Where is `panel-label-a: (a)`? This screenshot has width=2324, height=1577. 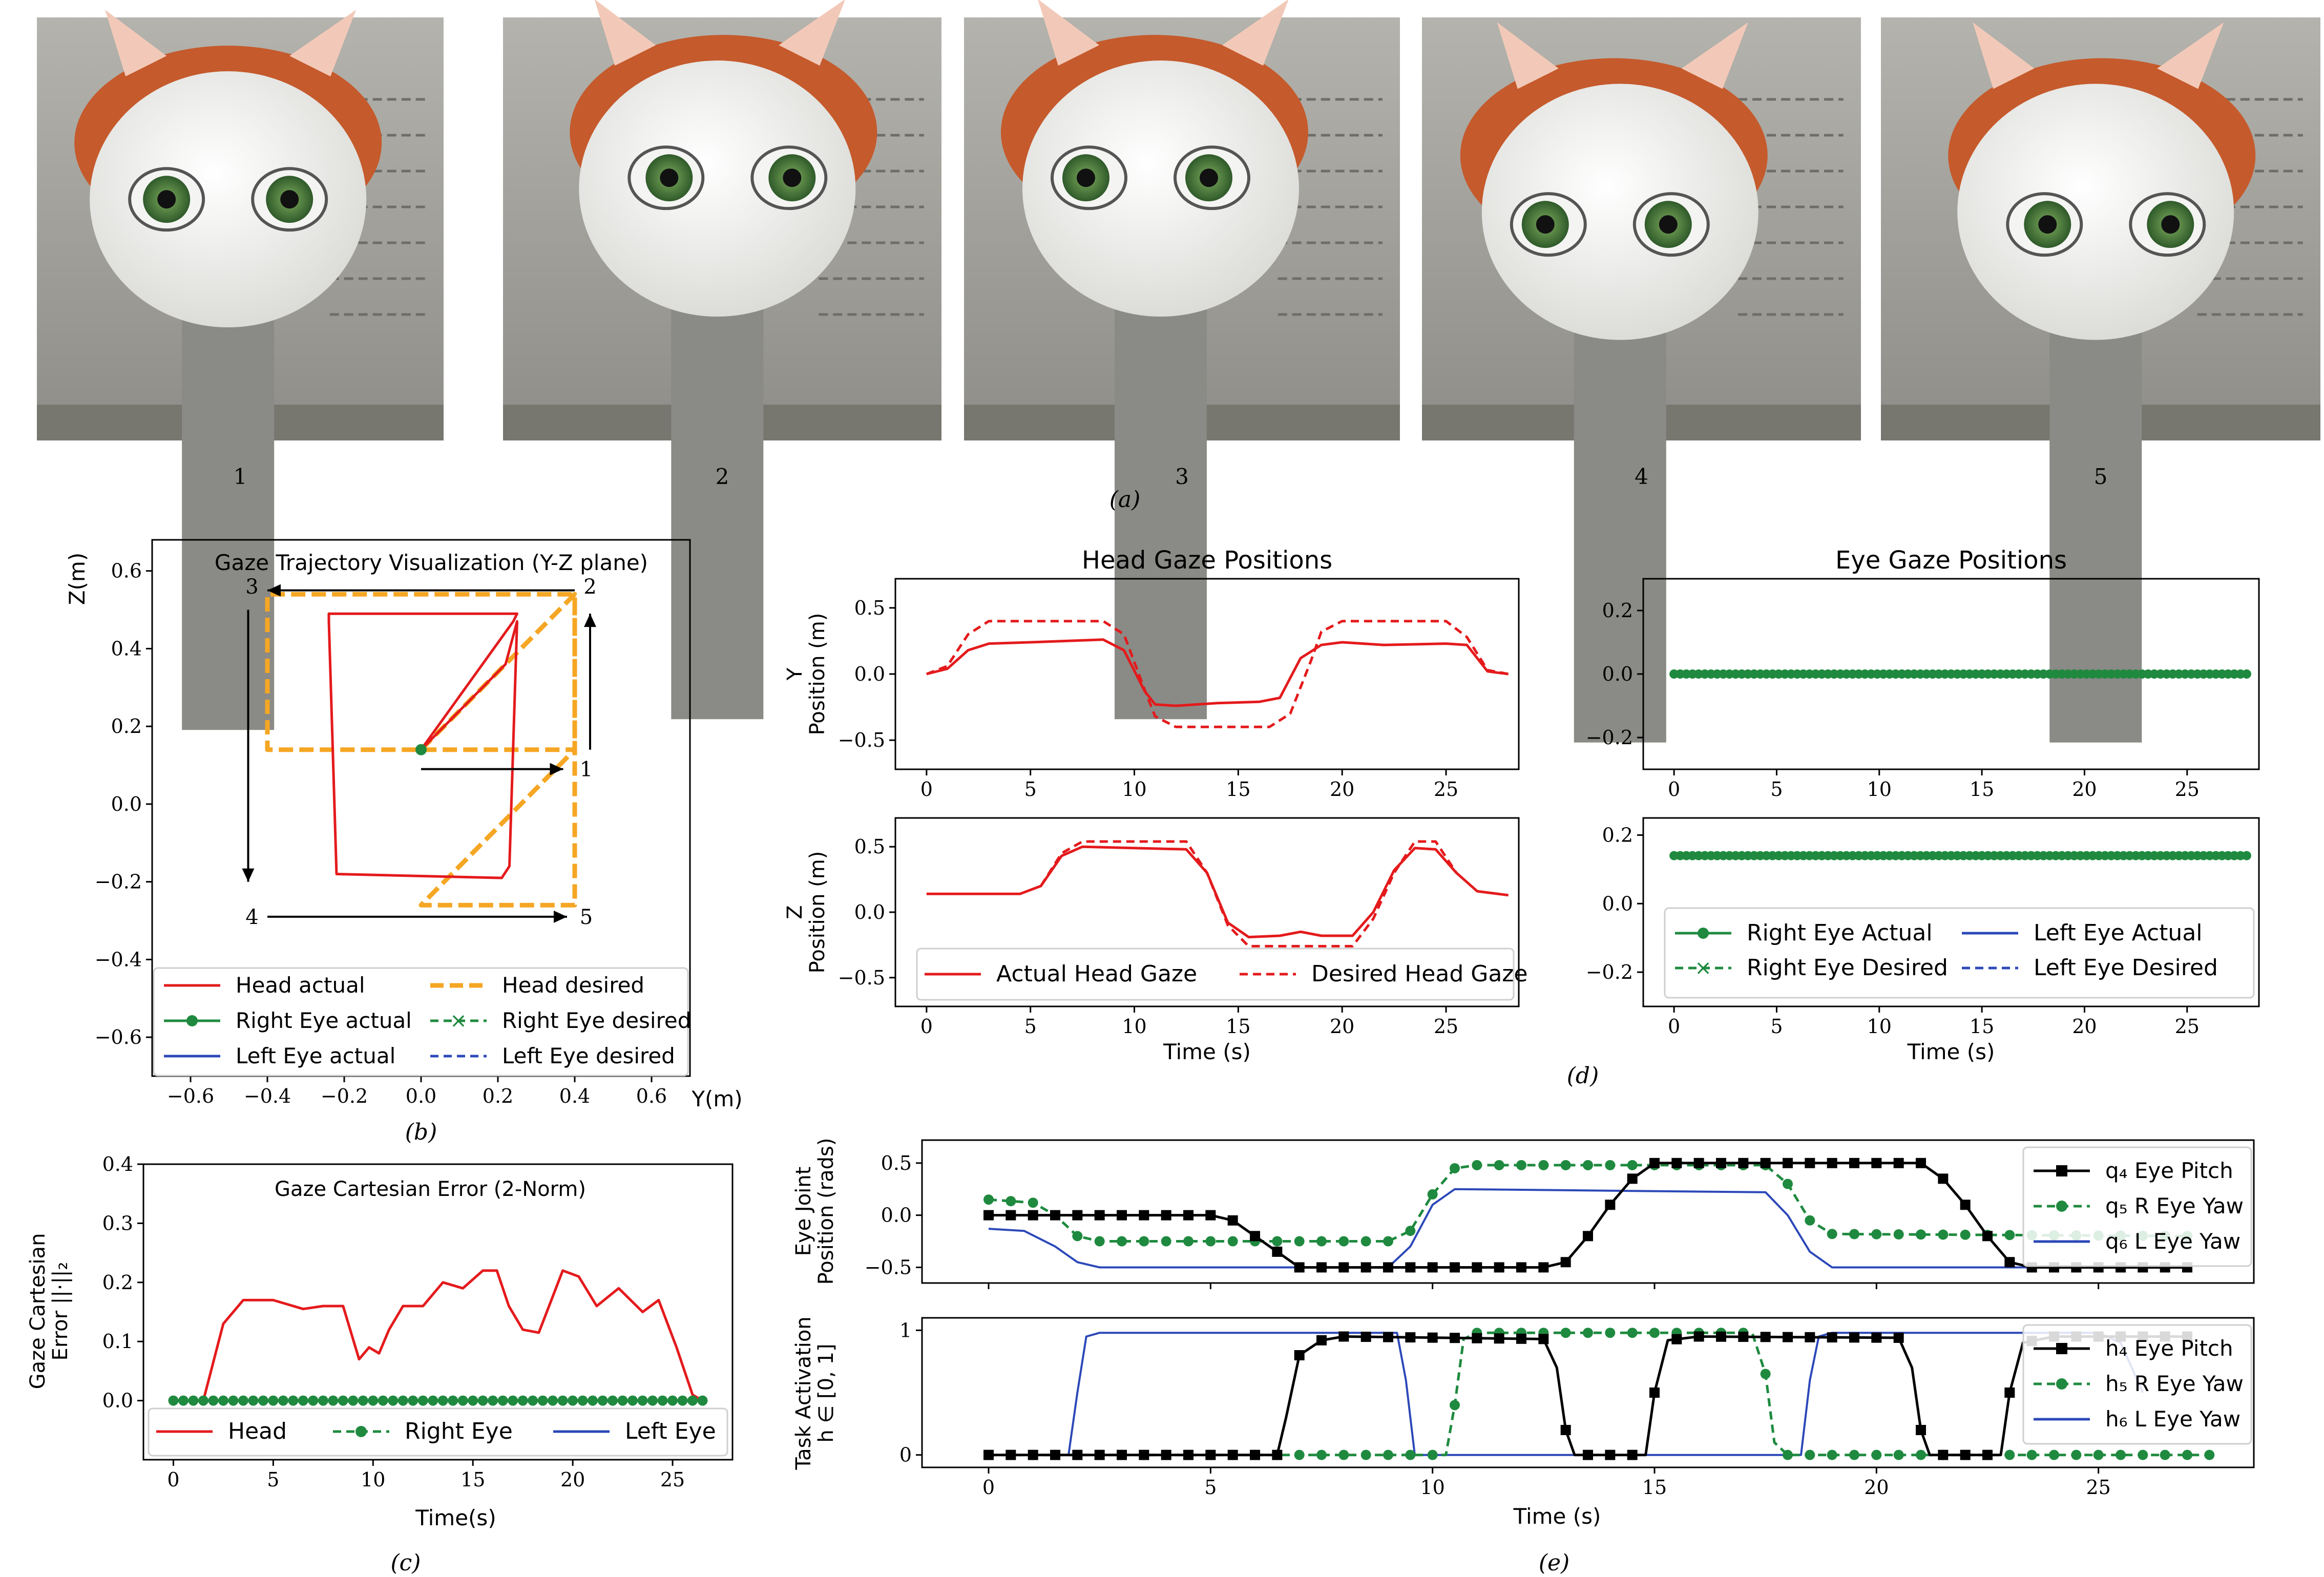 panel-label-a: (a) is located at coordinates (1125, 500).